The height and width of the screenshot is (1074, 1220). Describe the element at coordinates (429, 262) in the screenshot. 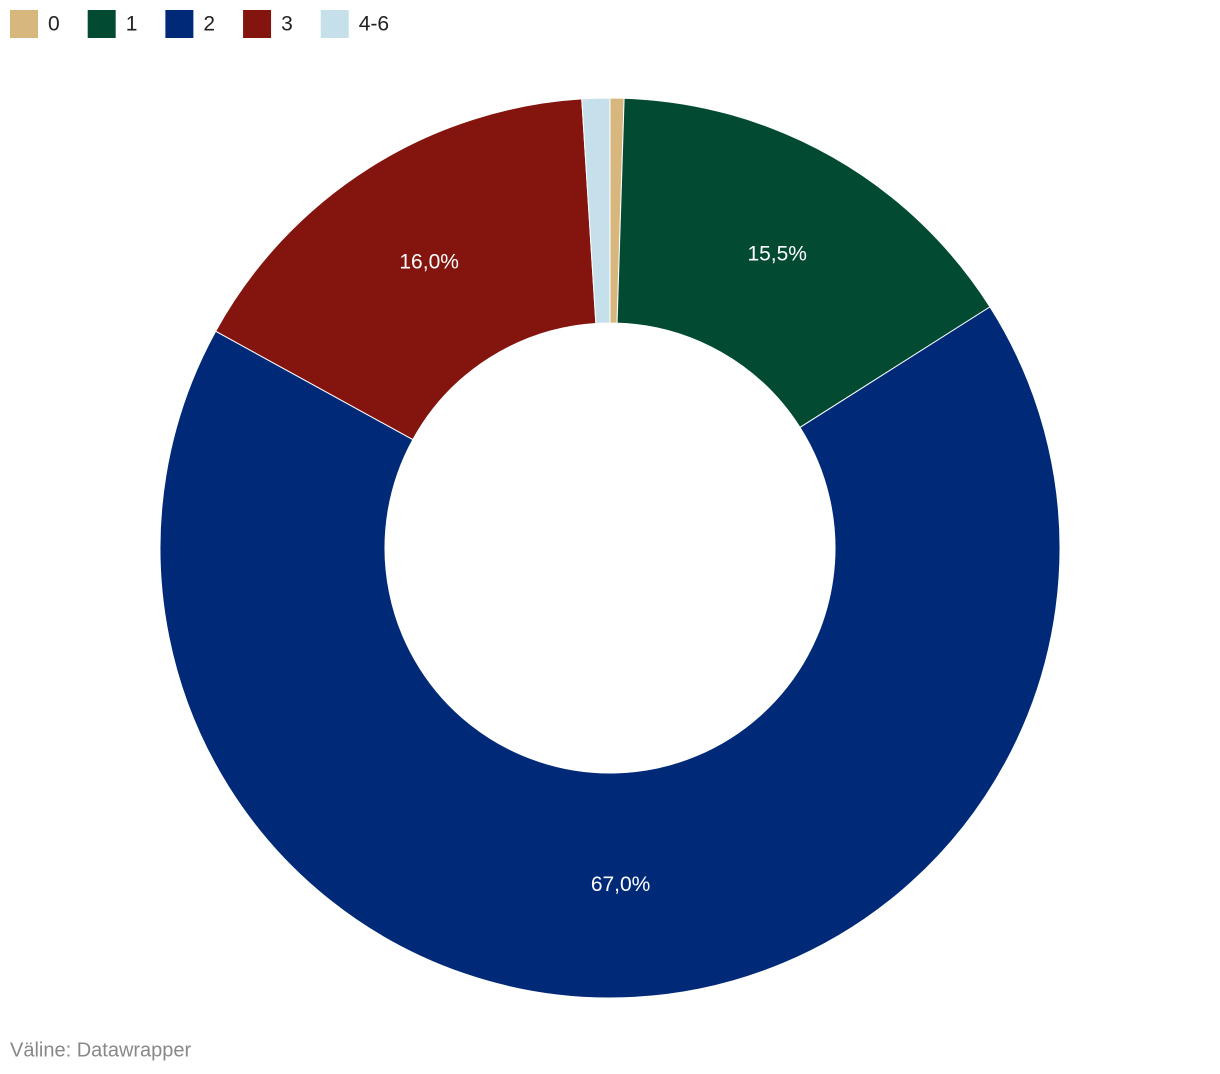

I see `value-label: 16,0%` at that location.